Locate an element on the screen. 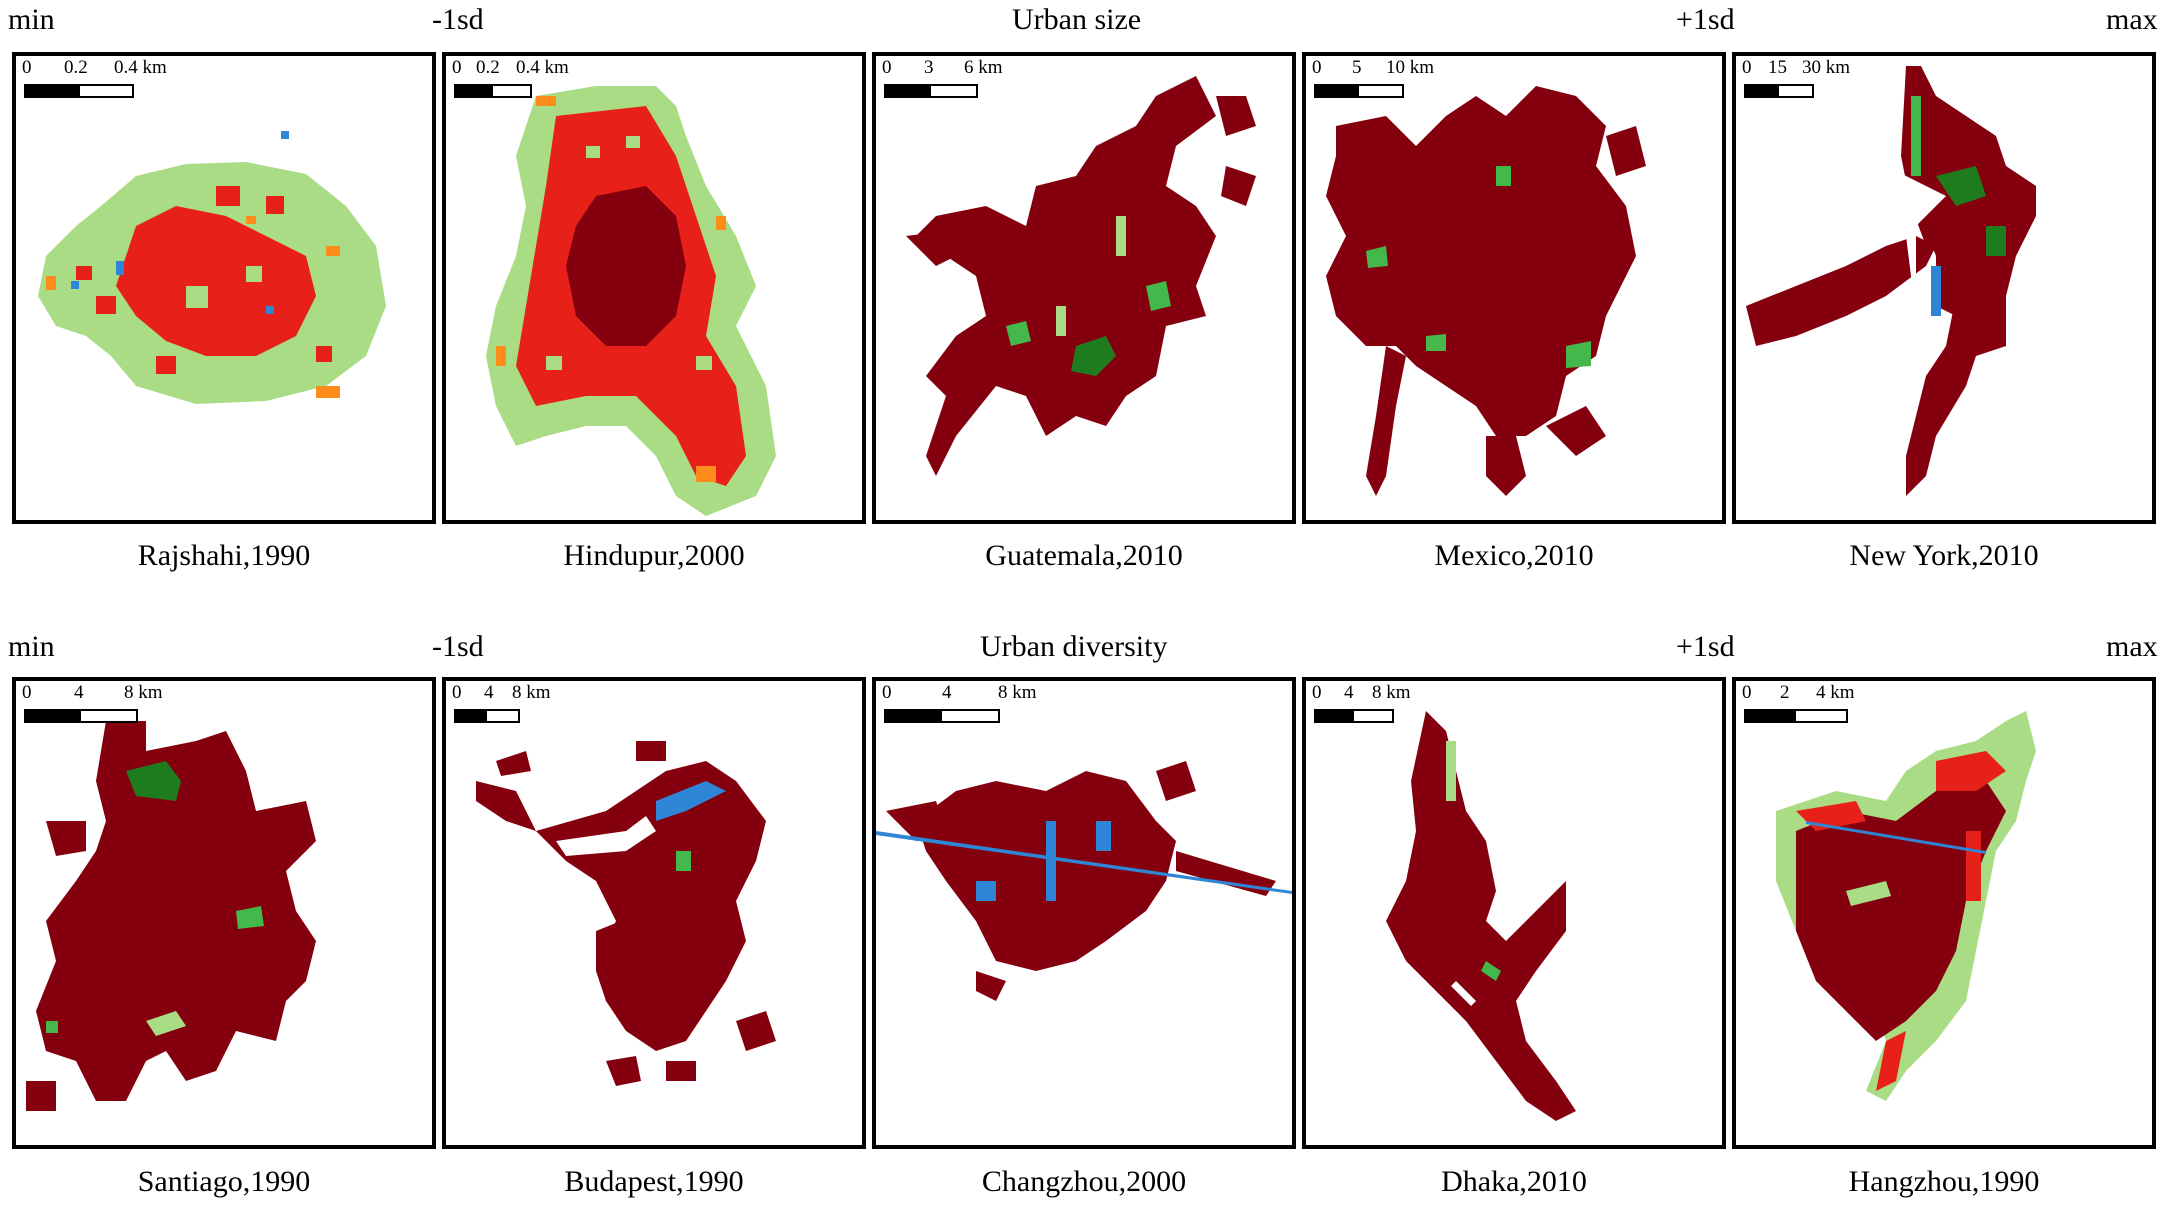  map-panel-mexico: 0 5 10 km is located at coordinates (1514, 288).